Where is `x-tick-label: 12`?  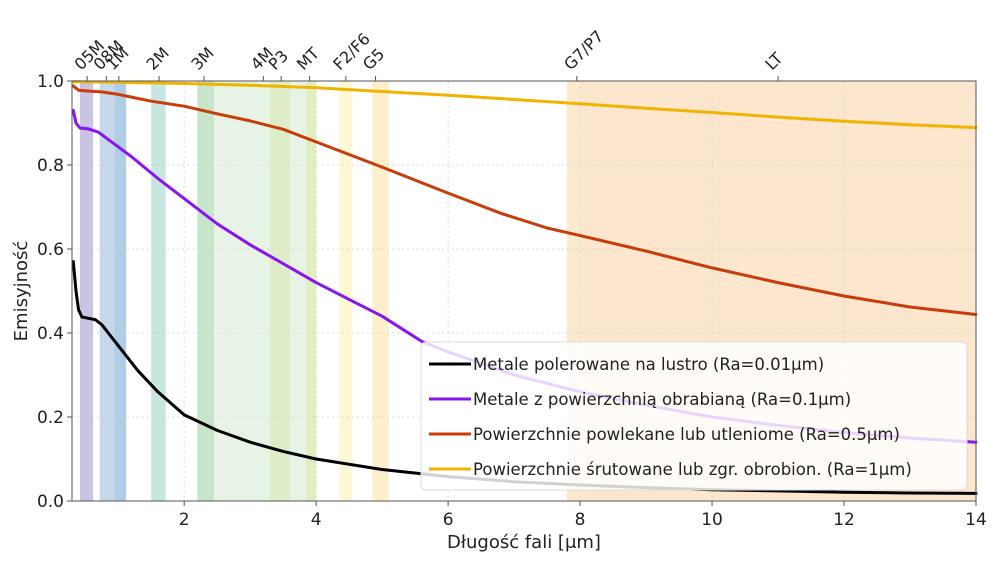 x-tick-label: 12 is located at coordinates (844, 520).